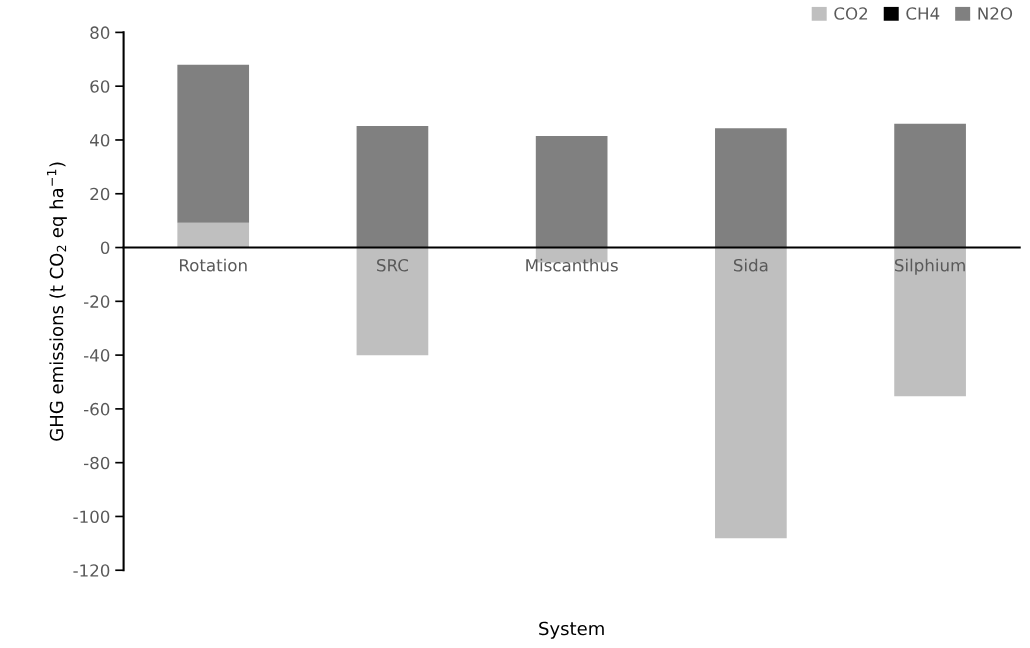 This screenshot has height=648, width=1030. Describe the element at coordinates (750, 265) in the screenshot. I see `x-tick-label: Sida` at that location.